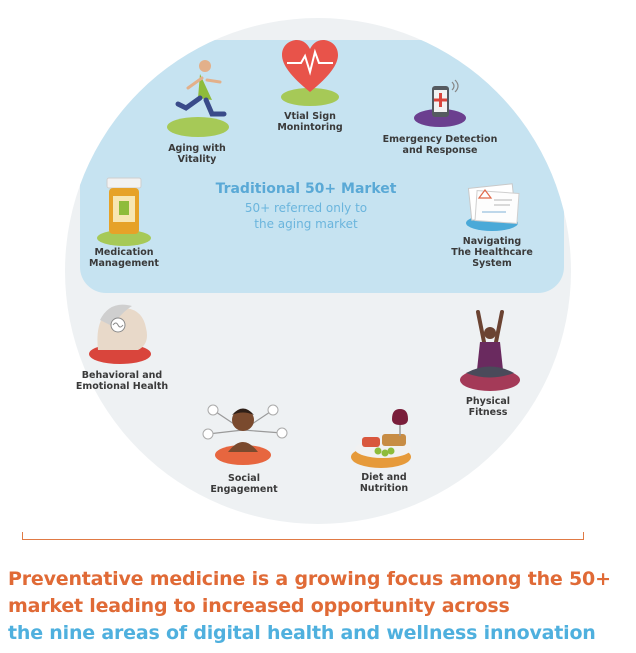 This screenshot has height=653, width=636. What do you see at coordinates (493, 207) in the screenshot?
I see `documents-icon` at bounding box center [493, 207].